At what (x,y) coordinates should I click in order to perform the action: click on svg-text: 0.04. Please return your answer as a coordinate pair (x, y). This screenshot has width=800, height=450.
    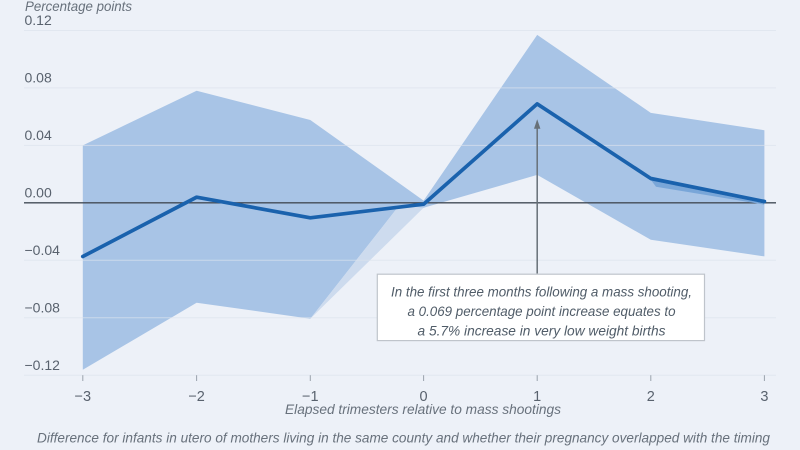
    Looking at the image, I should click on (38, 135).